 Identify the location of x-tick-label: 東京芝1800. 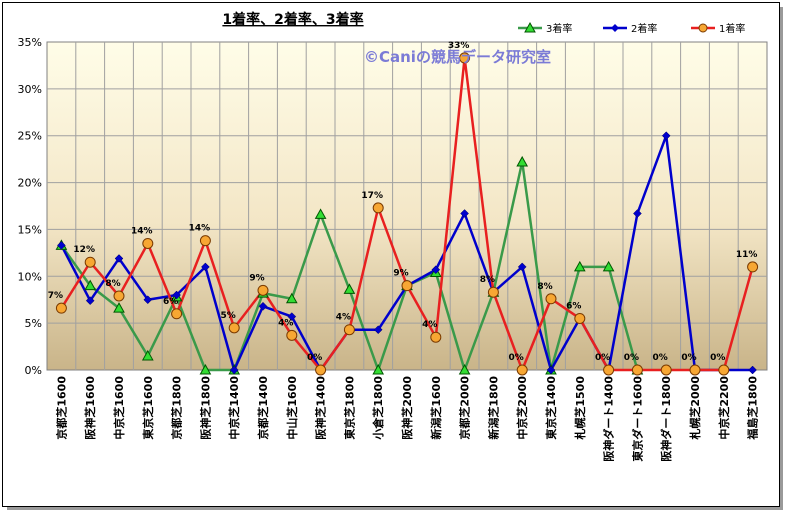
(349, 408).